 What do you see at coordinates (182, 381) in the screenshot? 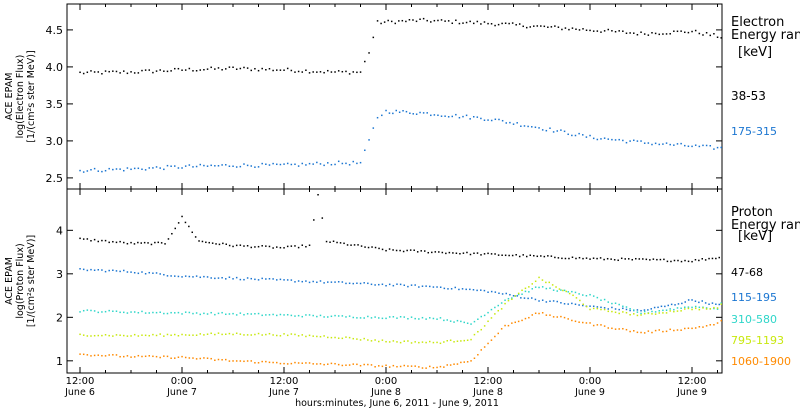
I see `xtick-label-time: 0:00` at bounding box center [182, 381].